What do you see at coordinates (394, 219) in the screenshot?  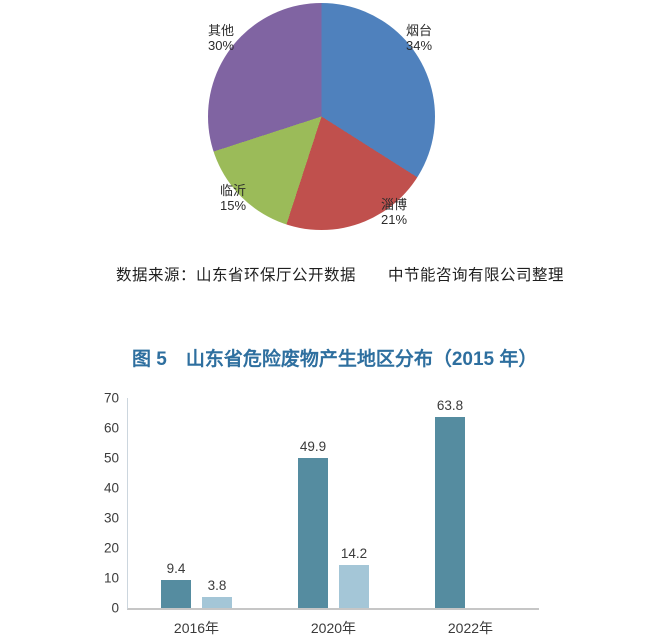 I see `pie-slice-percent: 21%` at bounding box center [394, 219].